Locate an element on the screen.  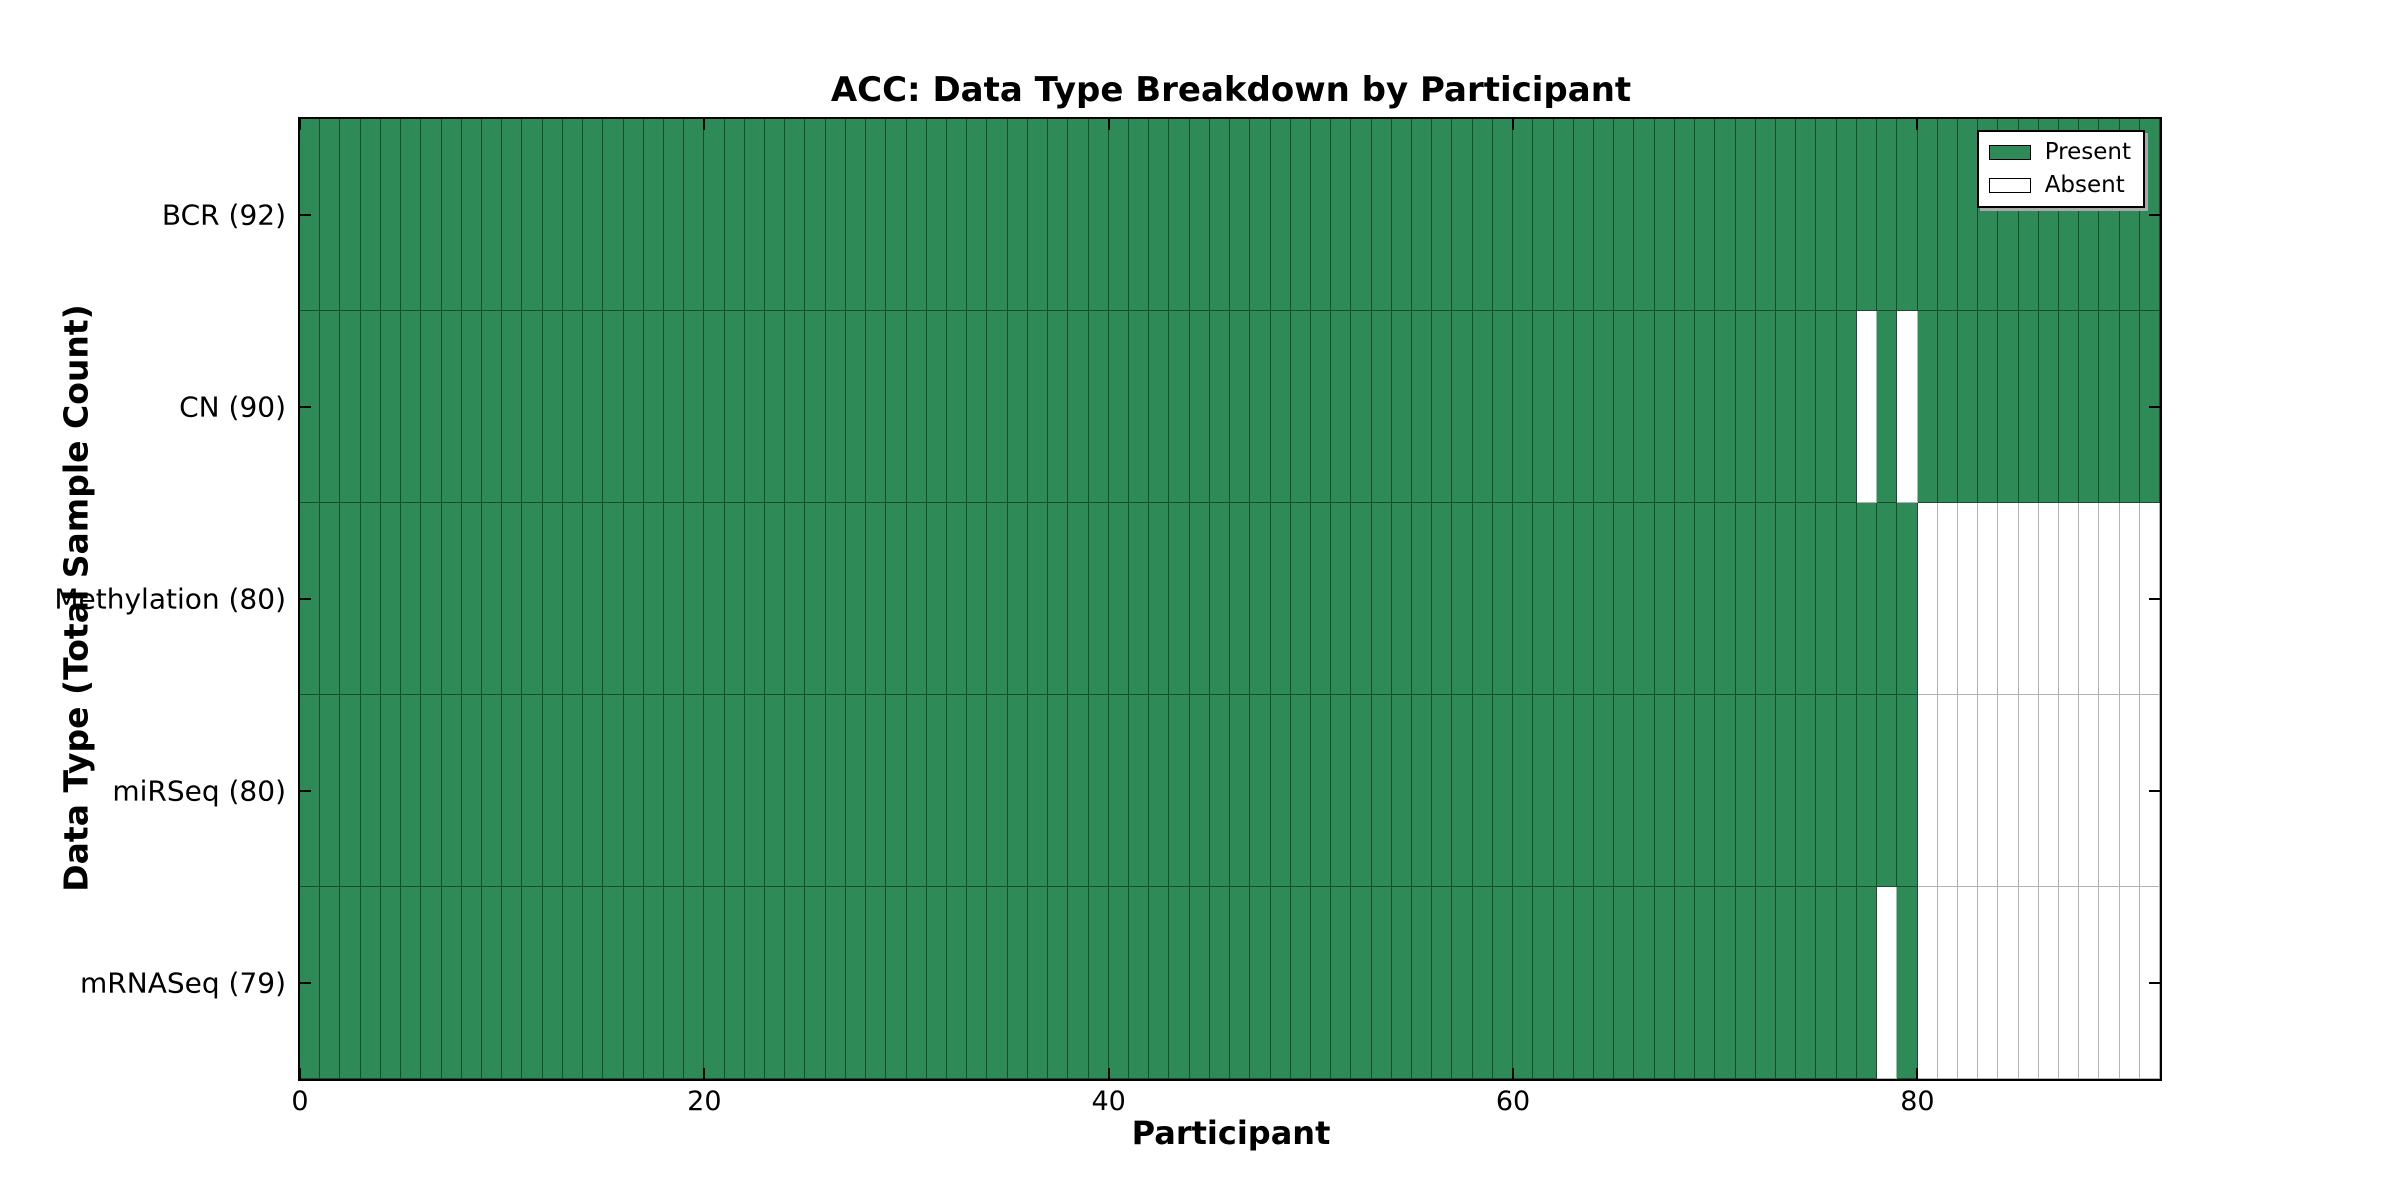
y-tick-label-BCR: BCR (92) is located at coordinates (223, 215).